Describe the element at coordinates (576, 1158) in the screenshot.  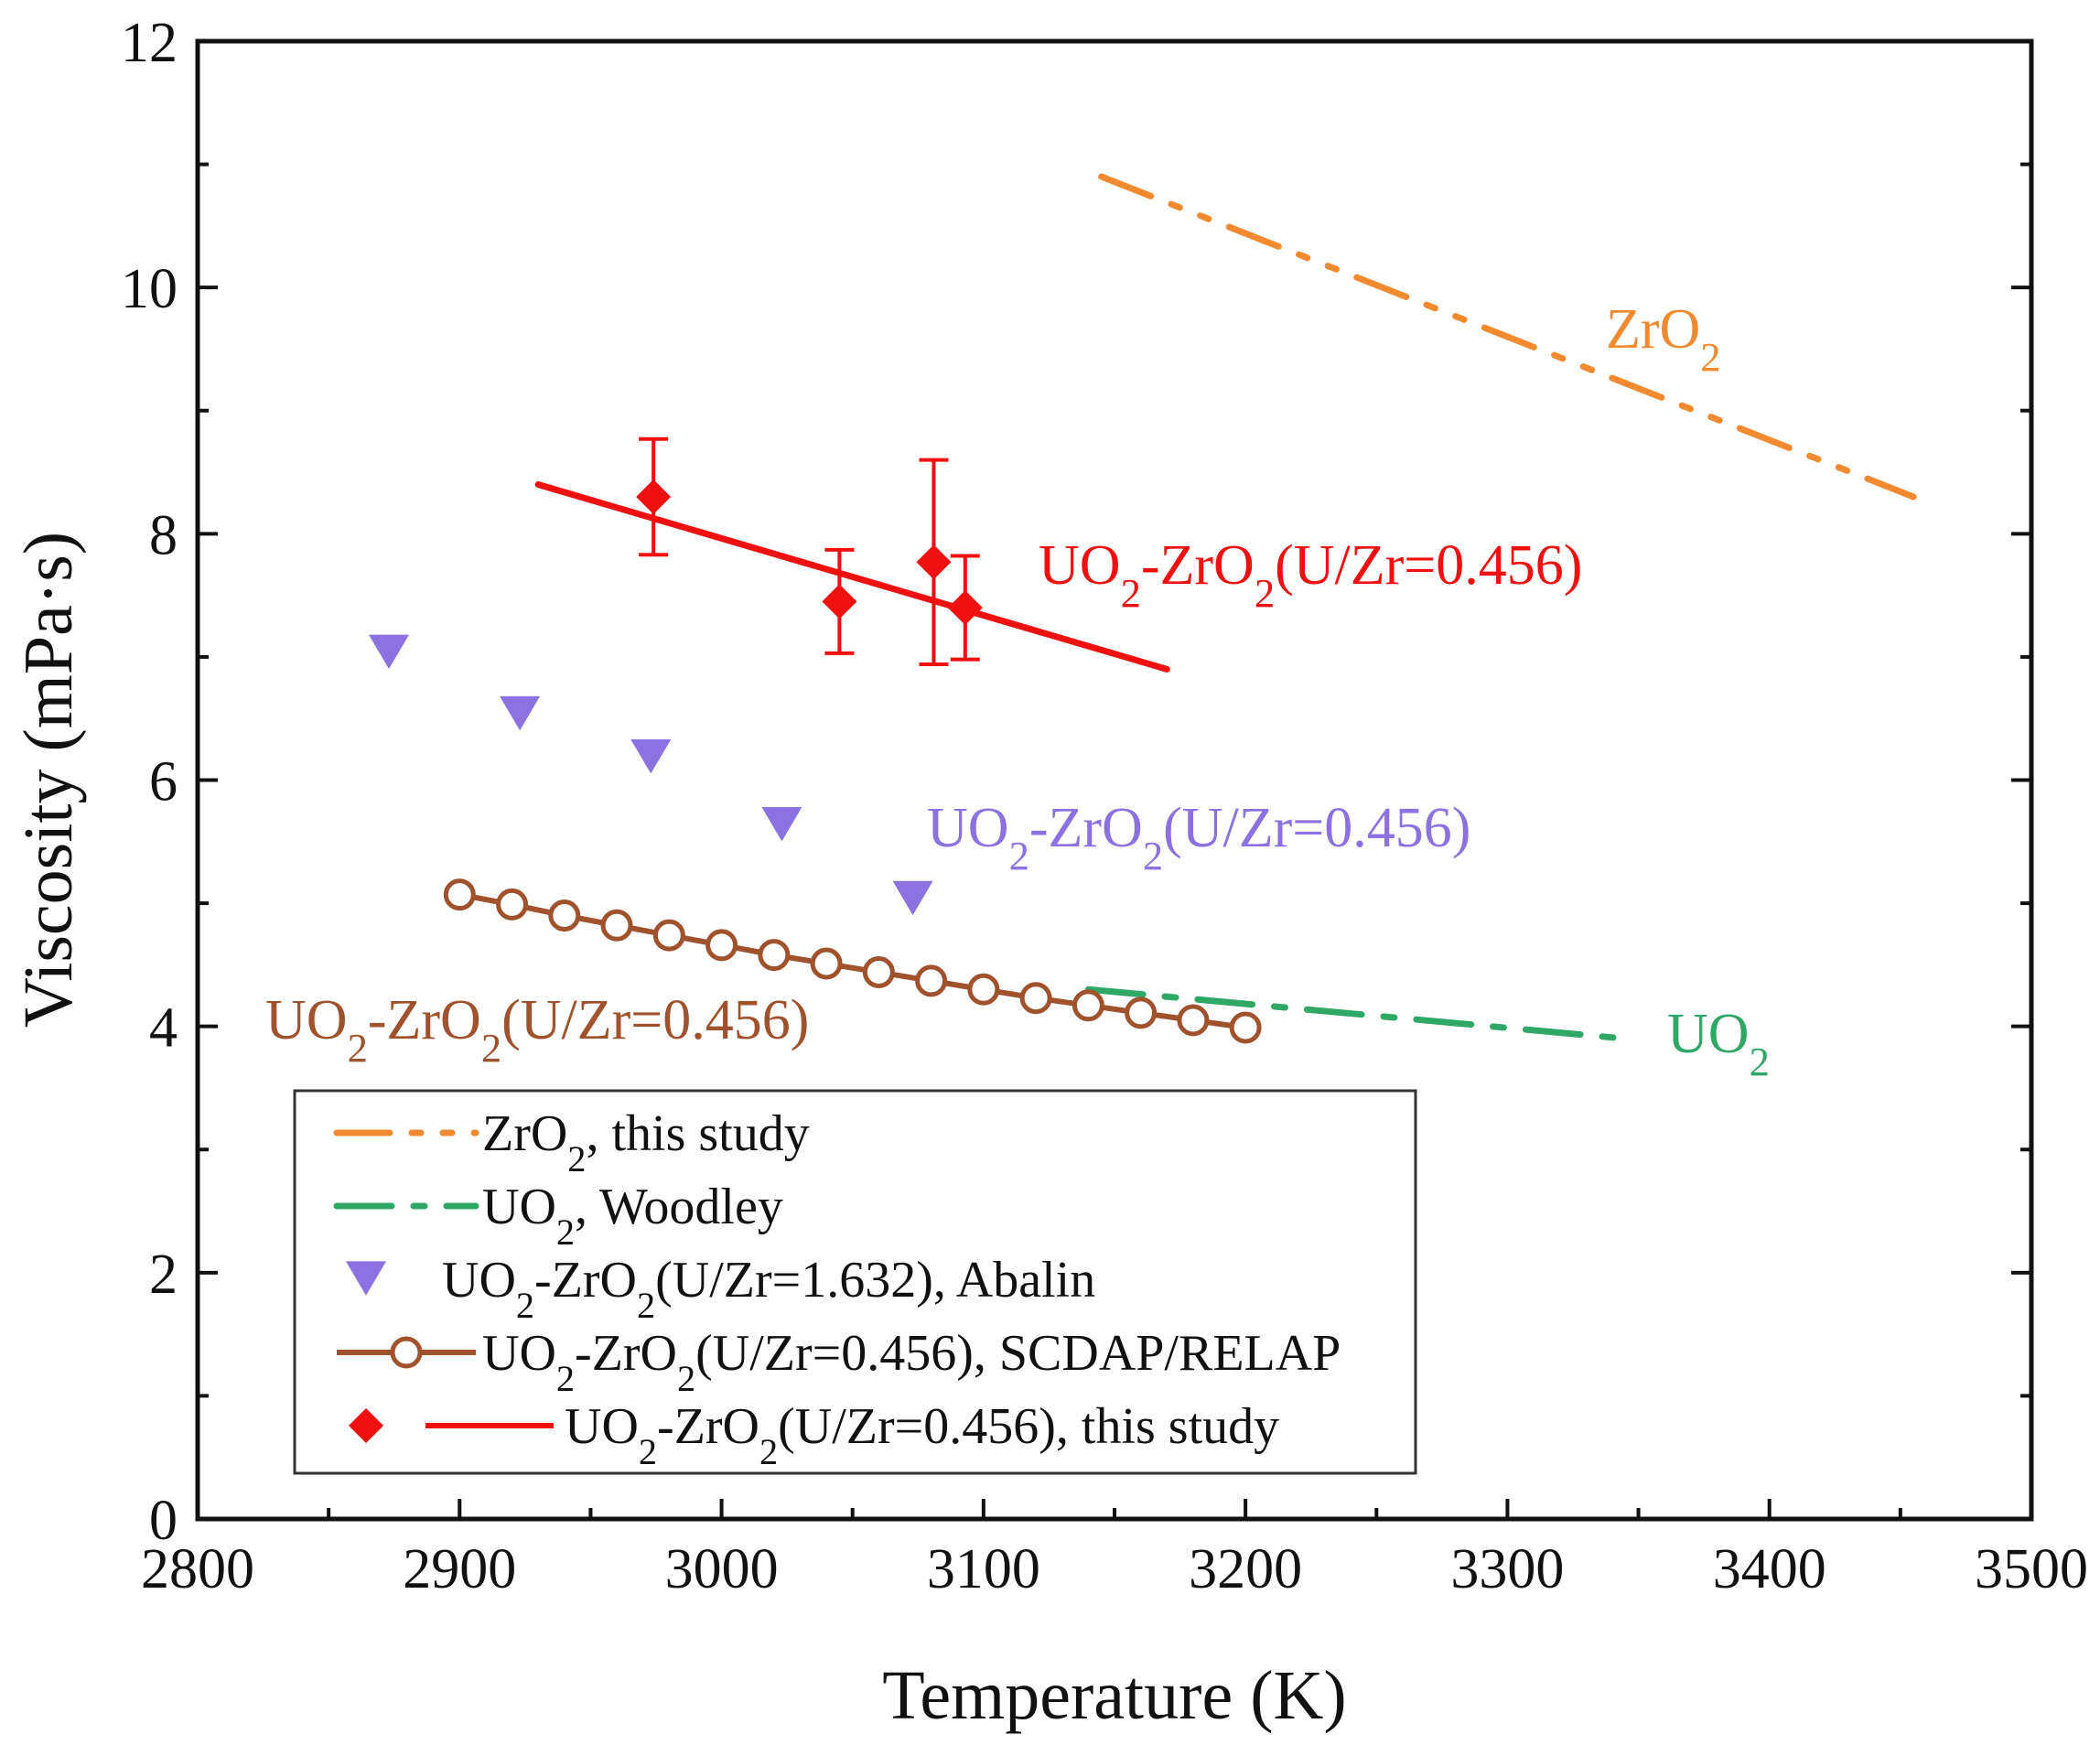
I see `legend-label-zro2-subscript: 2` at that location.